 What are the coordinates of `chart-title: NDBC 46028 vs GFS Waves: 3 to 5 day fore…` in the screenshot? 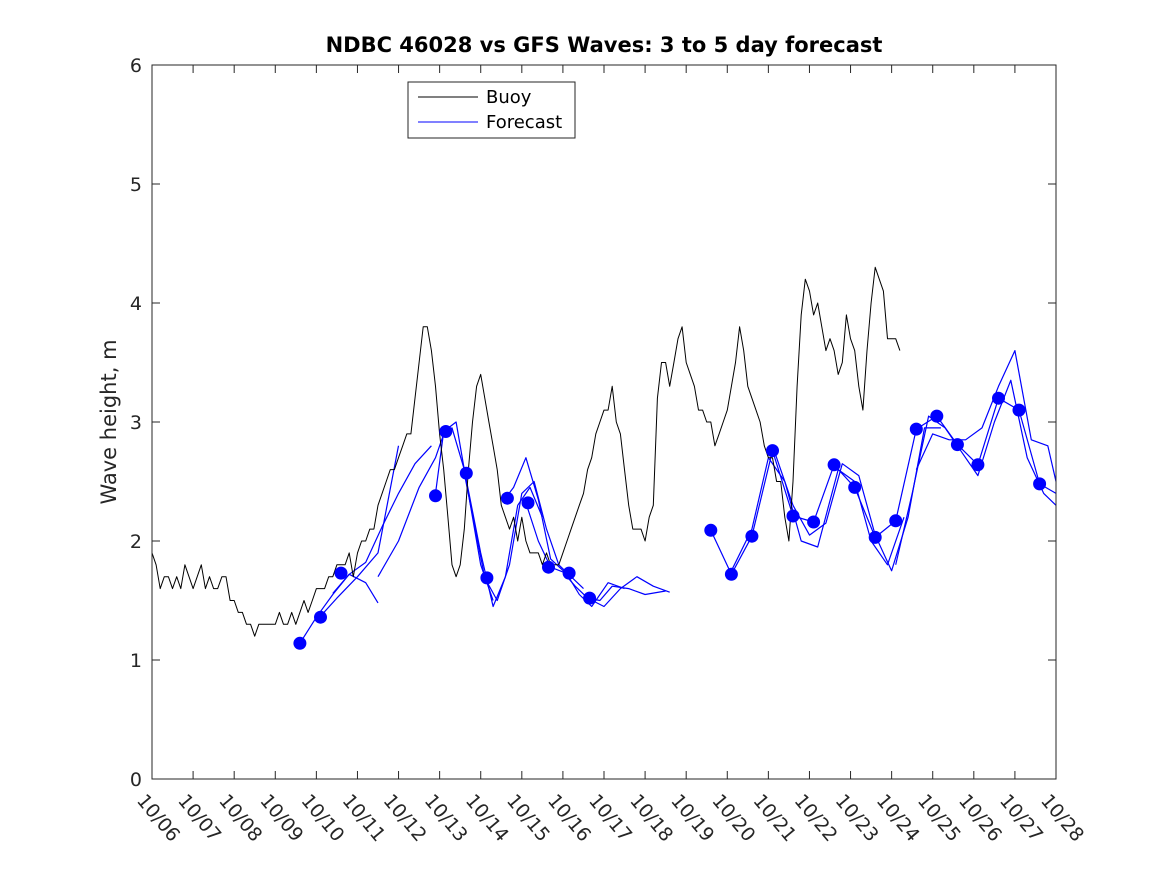 It's located at (604, 45).